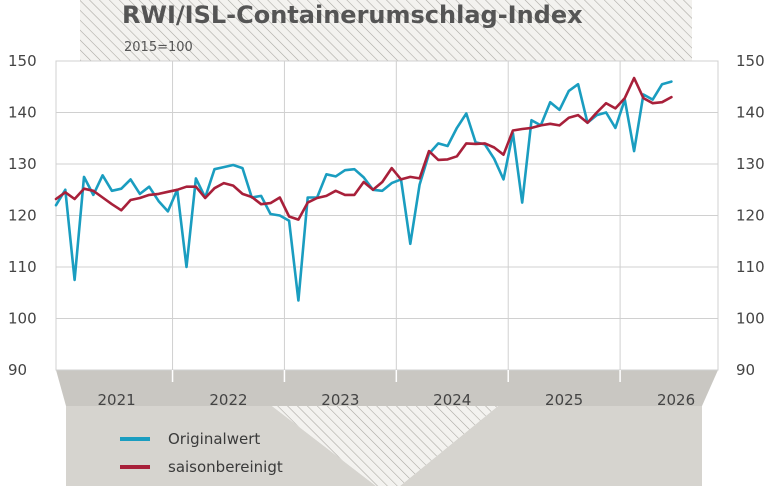 The width and height of the screenshot is (780, 490). I want to click on year-label: 2021, so click(117, 400).